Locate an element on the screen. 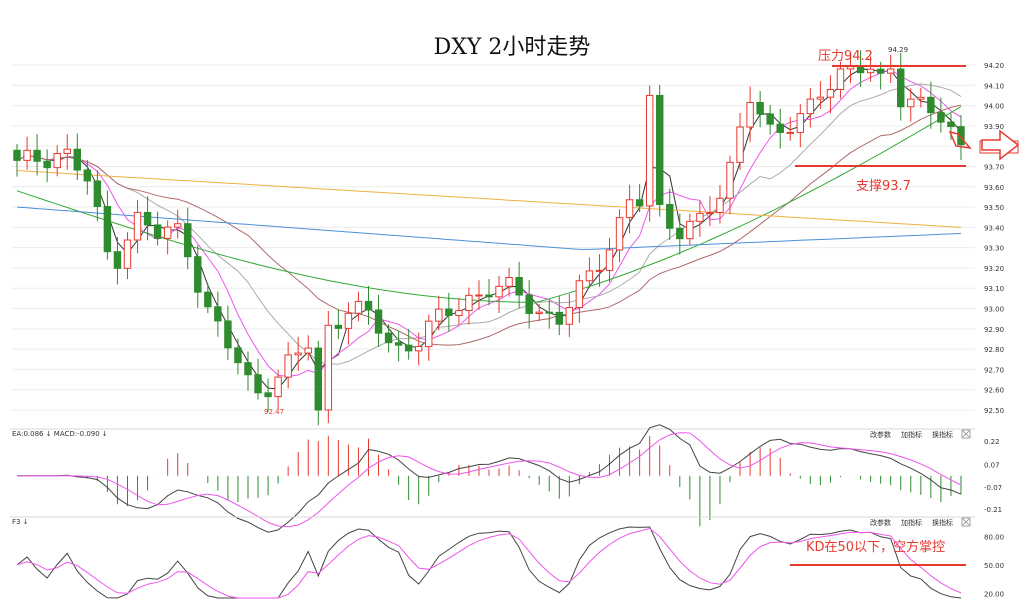 The width and height of the screenshot is (1024, 600). kd-close-icon is located at coordinates (966, 522).